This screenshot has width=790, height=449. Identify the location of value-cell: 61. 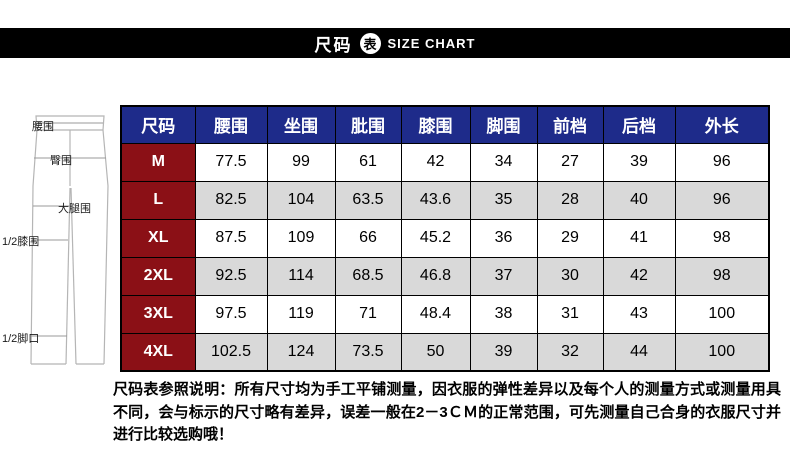
(368, 162).